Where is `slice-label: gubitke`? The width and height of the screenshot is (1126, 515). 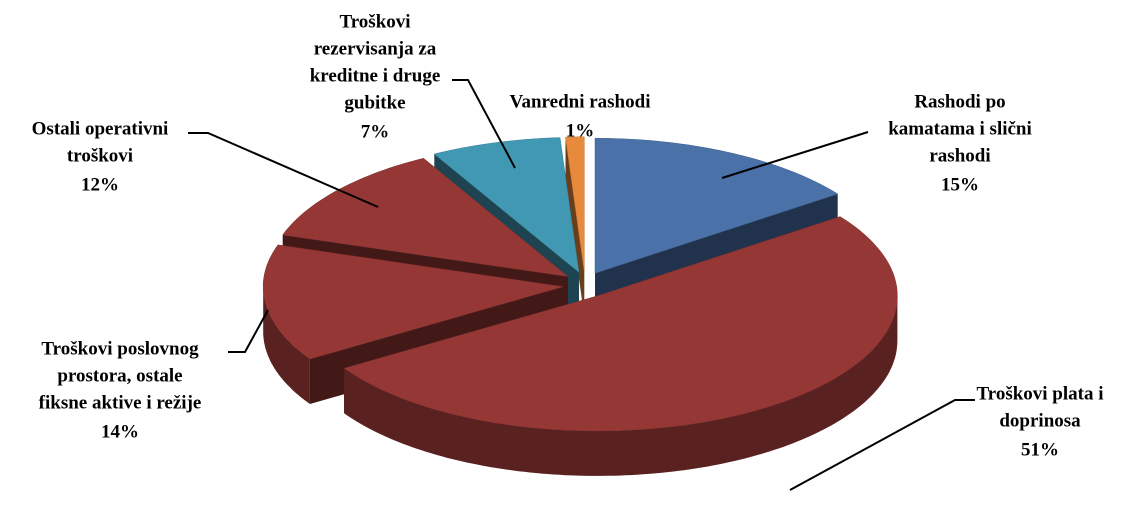
slice-label: gubitke is located at coordinates (374, 102).